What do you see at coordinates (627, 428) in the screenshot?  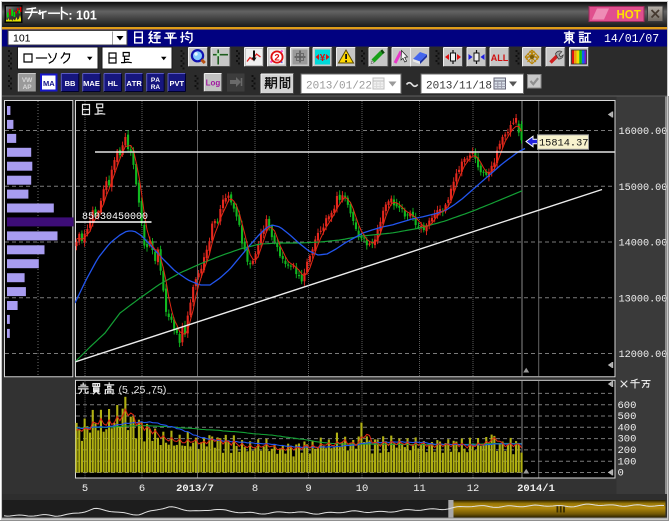 I see `svg-text: 400` at bounding box center [627, 428].